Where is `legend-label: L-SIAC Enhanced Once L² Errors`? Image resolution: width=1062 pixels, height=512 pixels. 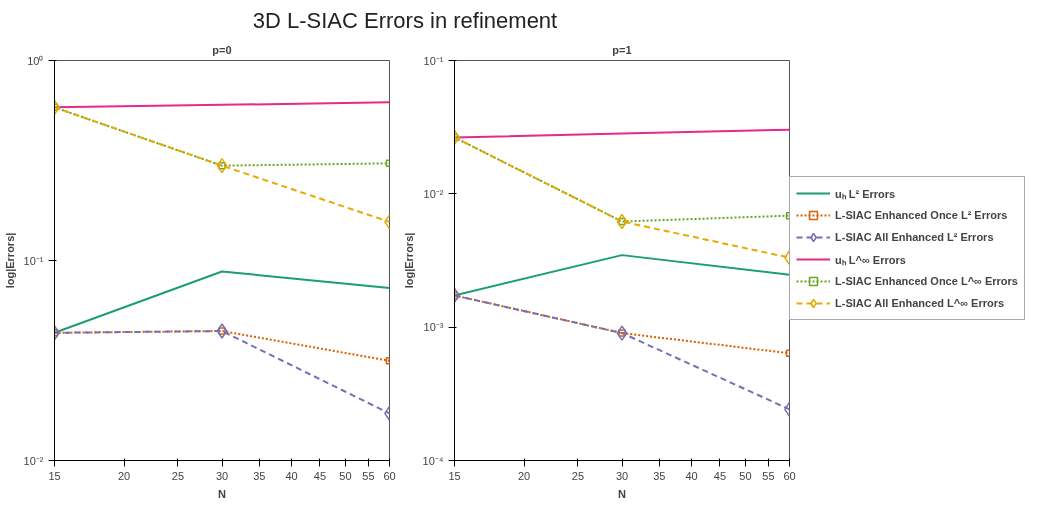
legend-label: L-SIAC Enhanced Once L² Errors is located at coordinates (921, 215).